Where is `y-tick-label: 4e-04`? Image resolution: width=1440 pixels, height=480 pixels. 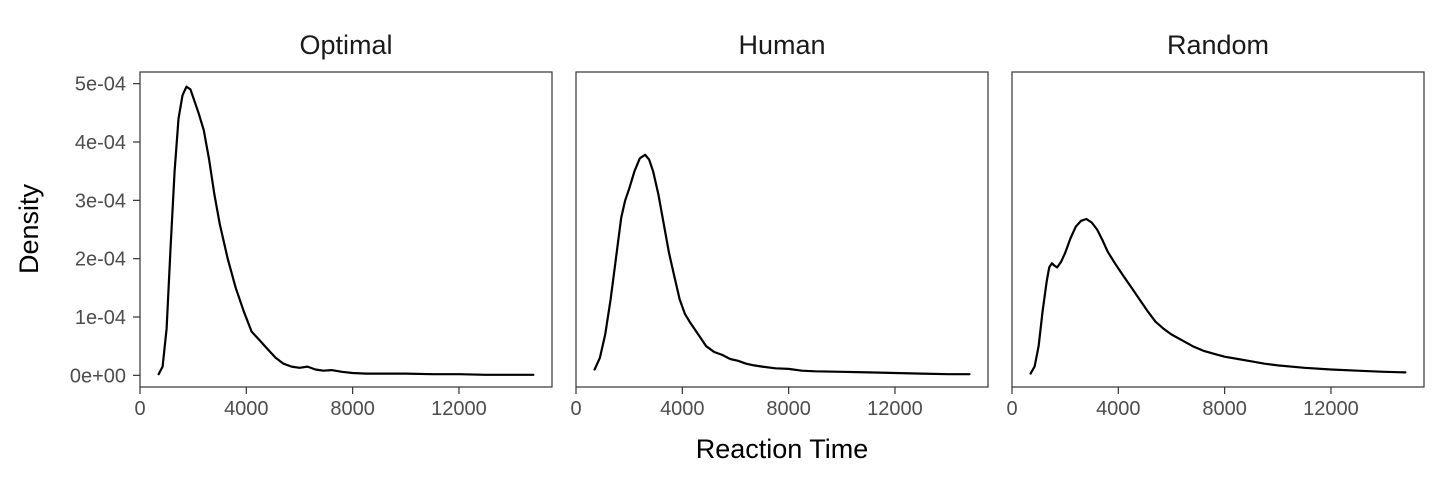
y-tick-label: 4e-04 is located at coordinates (100, 143).